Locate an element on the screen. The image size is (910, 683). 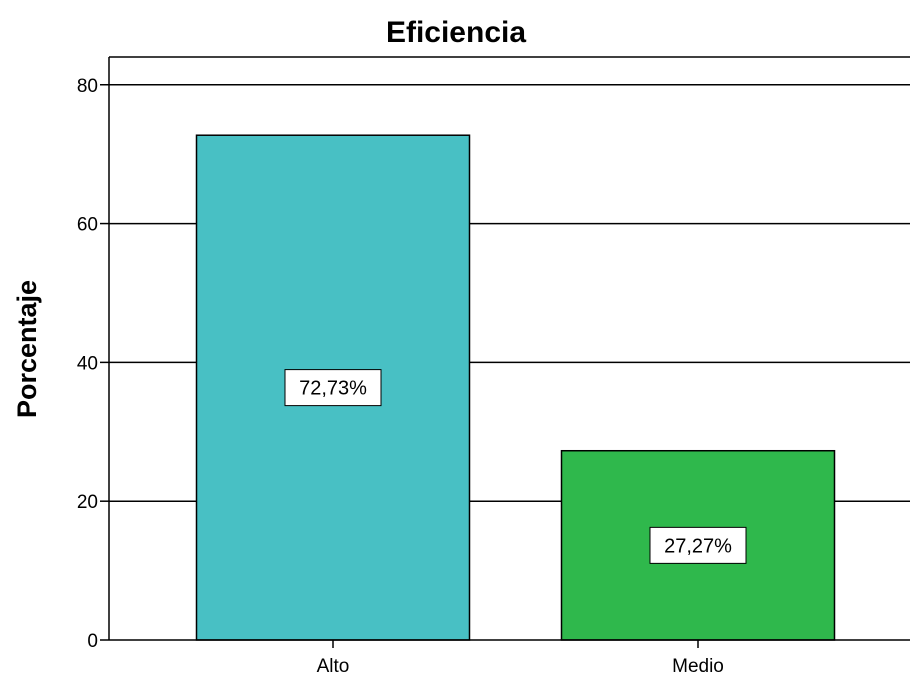
data-label-alto: 72,73% is located at coordinates (333, 388).